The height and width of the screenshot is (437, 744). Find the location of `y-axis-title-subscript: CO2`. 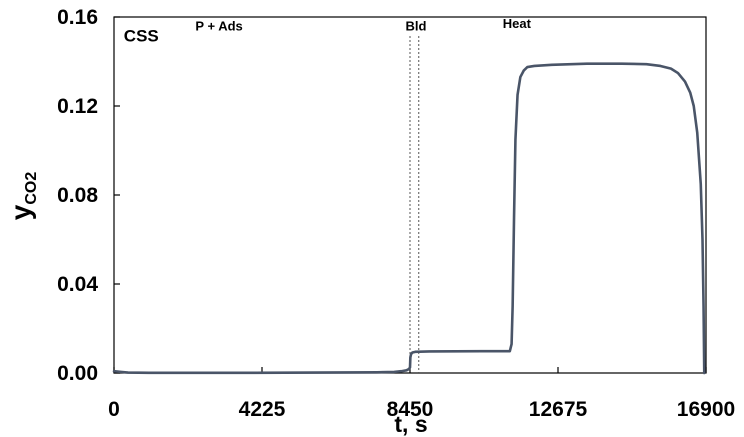

y-axis-title-subscript: CO2 is located at coordinates (31, 188).